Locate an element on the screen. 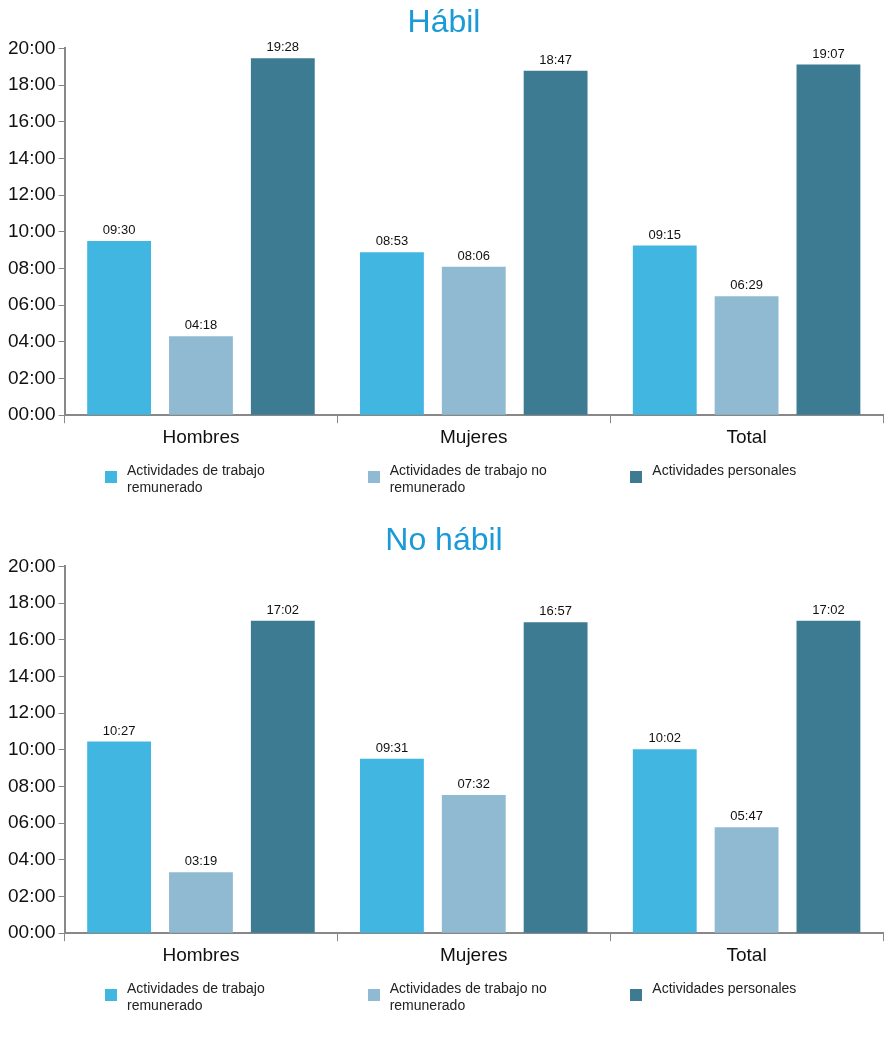 This screenshot has width=893, height=1037. data-label: 10:02 is located at coordinates (665, 738).